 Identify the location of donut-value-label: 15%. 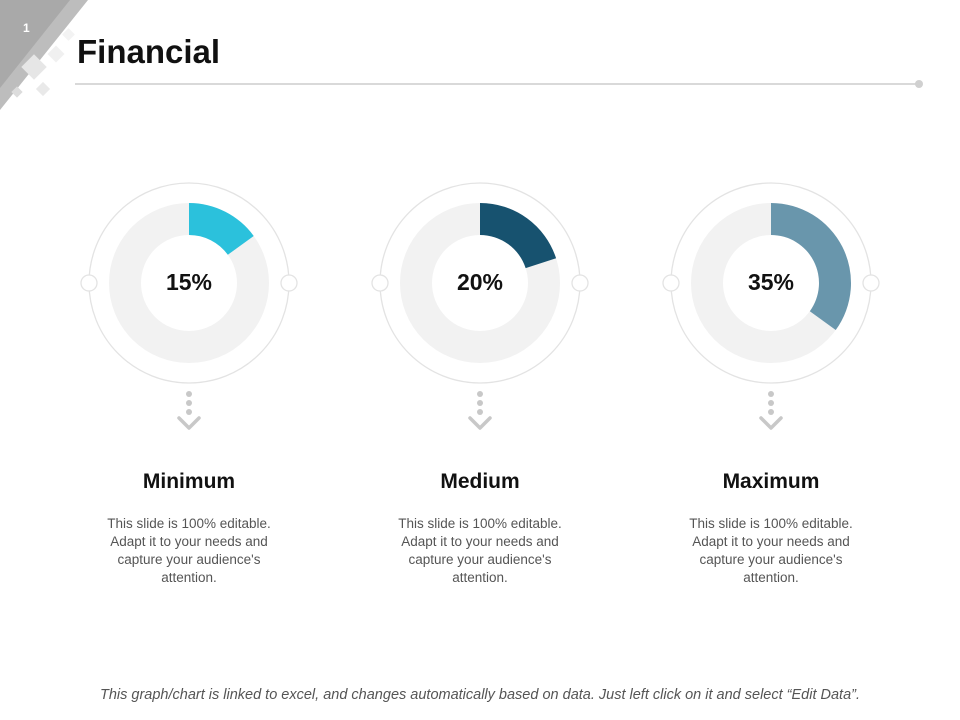
(189, 282).